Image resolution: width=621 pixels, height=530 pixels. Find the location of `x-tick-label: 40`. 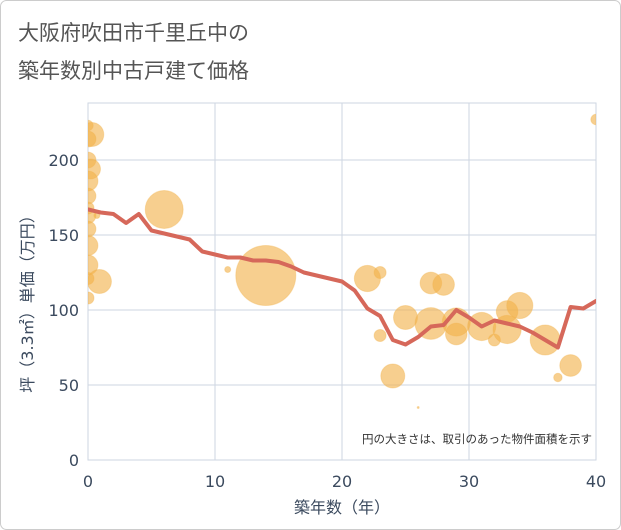

x-tick-label: 40 is located at coordinates (596, 481).